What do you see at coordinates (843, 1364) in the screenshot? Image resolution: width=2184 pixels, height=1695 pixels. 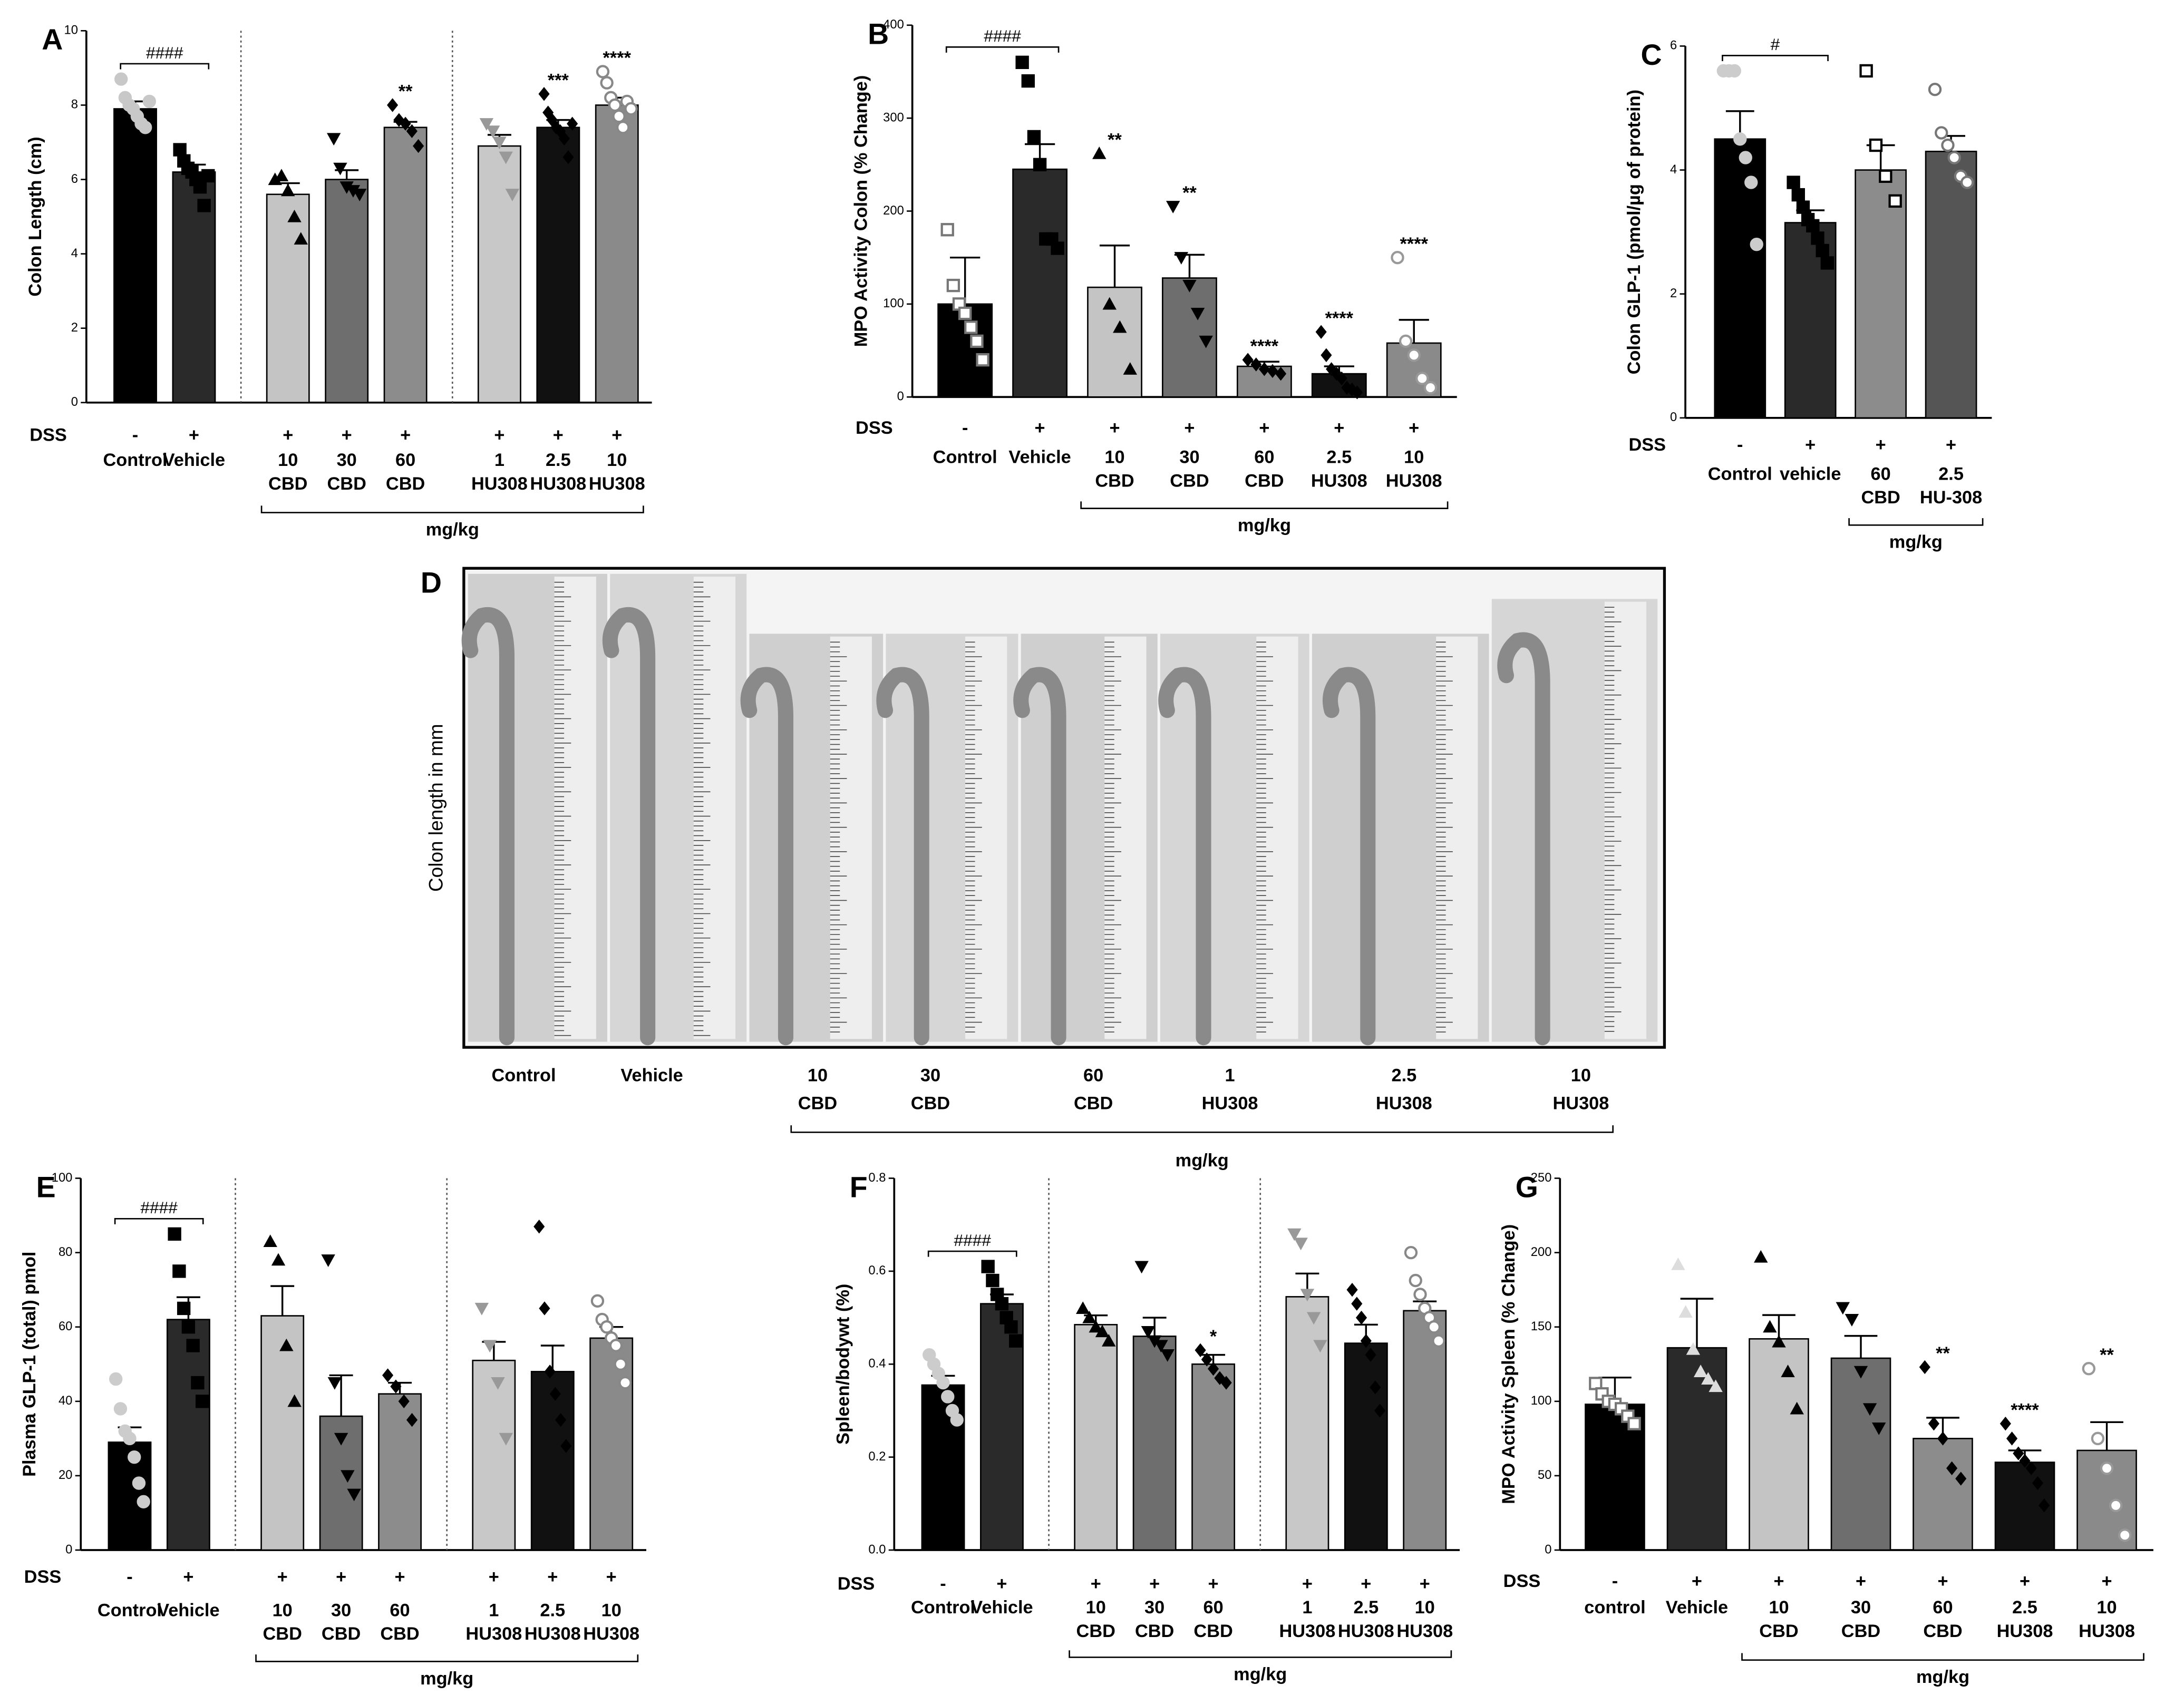 I see `y-axis-label: Spleen/bodywt (%)` at bounding box center [843, 1364].